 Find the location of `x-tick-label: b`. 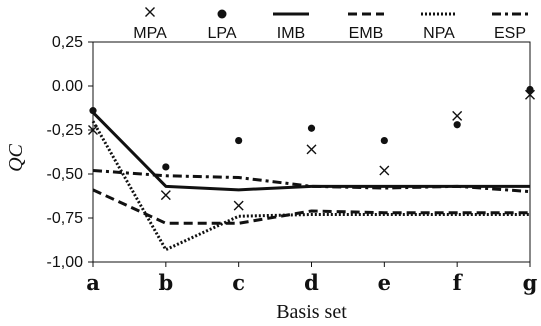

x-tick-label: b is located at coordinates (165, 282).